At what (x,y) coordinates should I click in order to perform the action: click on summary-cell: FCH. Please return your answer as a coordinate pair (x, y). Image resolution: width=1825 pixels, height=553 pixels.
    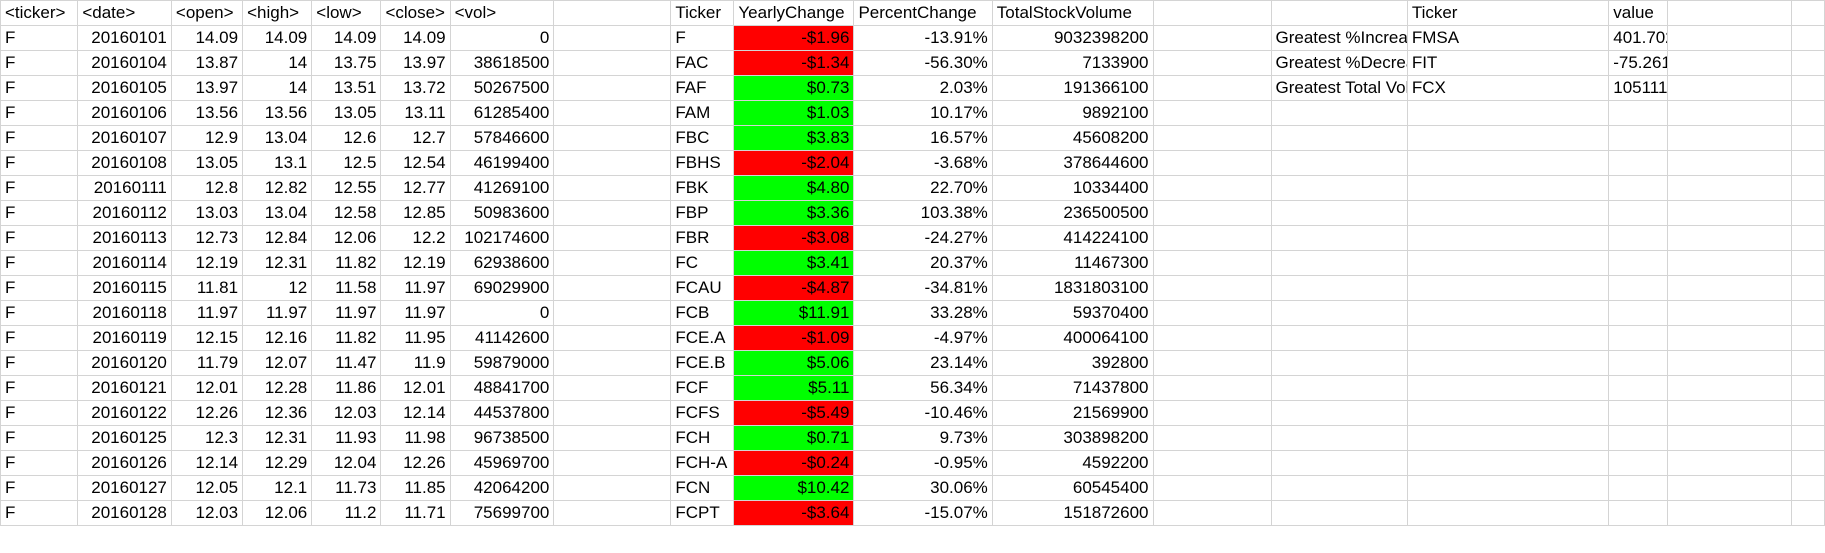
    Looking at the image, I should click on (702, 438).